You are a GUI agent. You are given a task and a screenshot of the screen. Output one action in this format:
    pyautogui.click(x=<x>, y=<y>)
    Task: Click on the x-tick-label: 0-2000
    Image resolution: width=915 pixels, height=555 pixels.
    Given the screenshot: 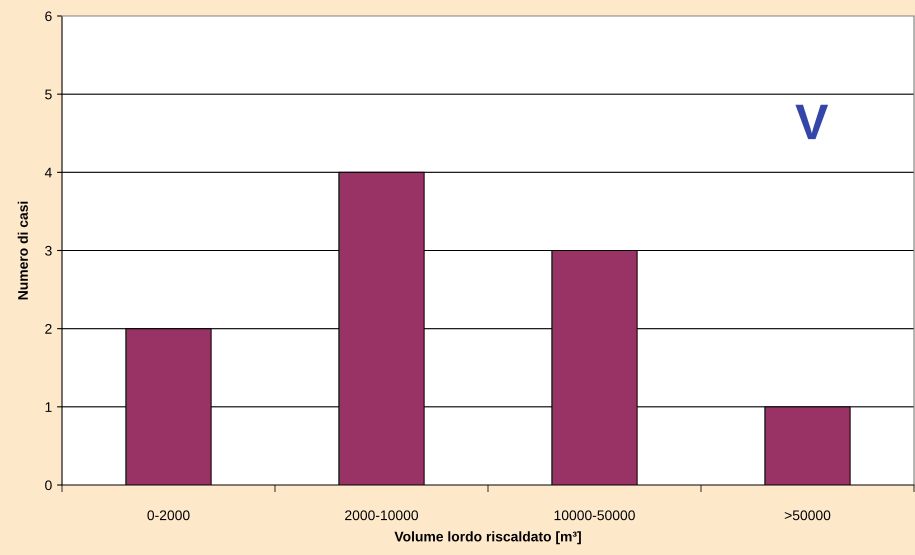 What is the action you would take?
    pyautogui.click(x=168, y=515)
    